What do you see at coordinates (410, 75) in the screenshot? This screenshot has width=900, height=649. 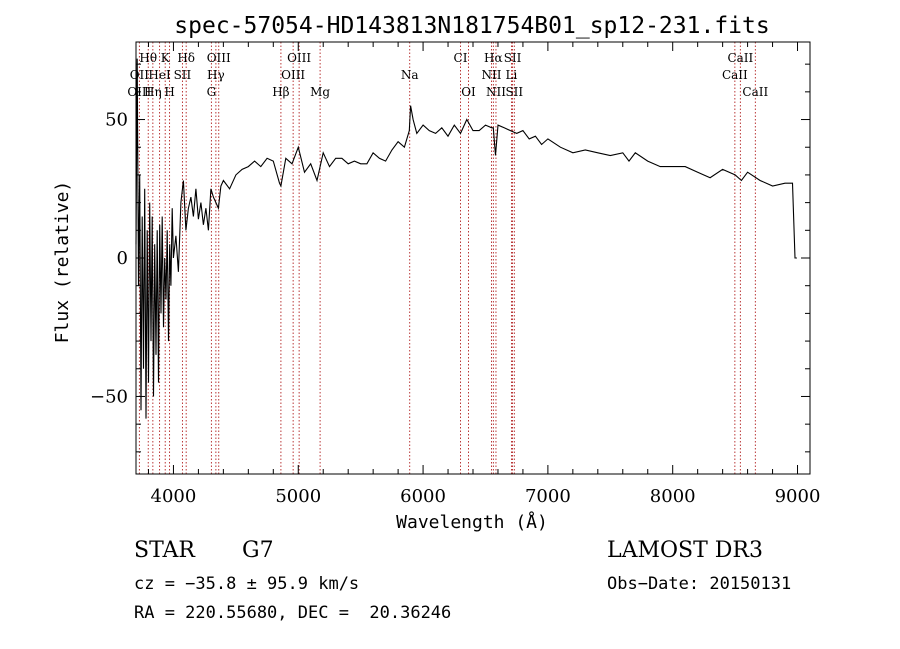 I see `spectral-line-label: Na` at bounding box center [410, 75].